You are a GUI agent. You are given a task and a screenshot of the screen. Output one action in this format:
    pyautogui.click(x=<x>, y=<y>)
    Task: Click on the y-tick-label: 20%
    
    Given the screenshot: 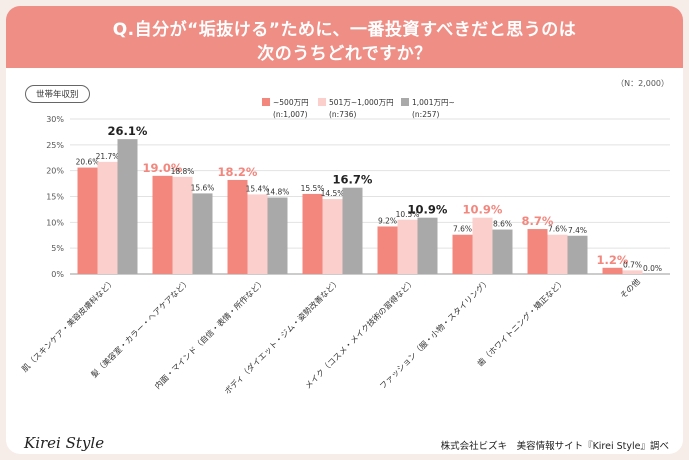 What is the action you would take?
    pyautogui.click(x=55, y=171)
    